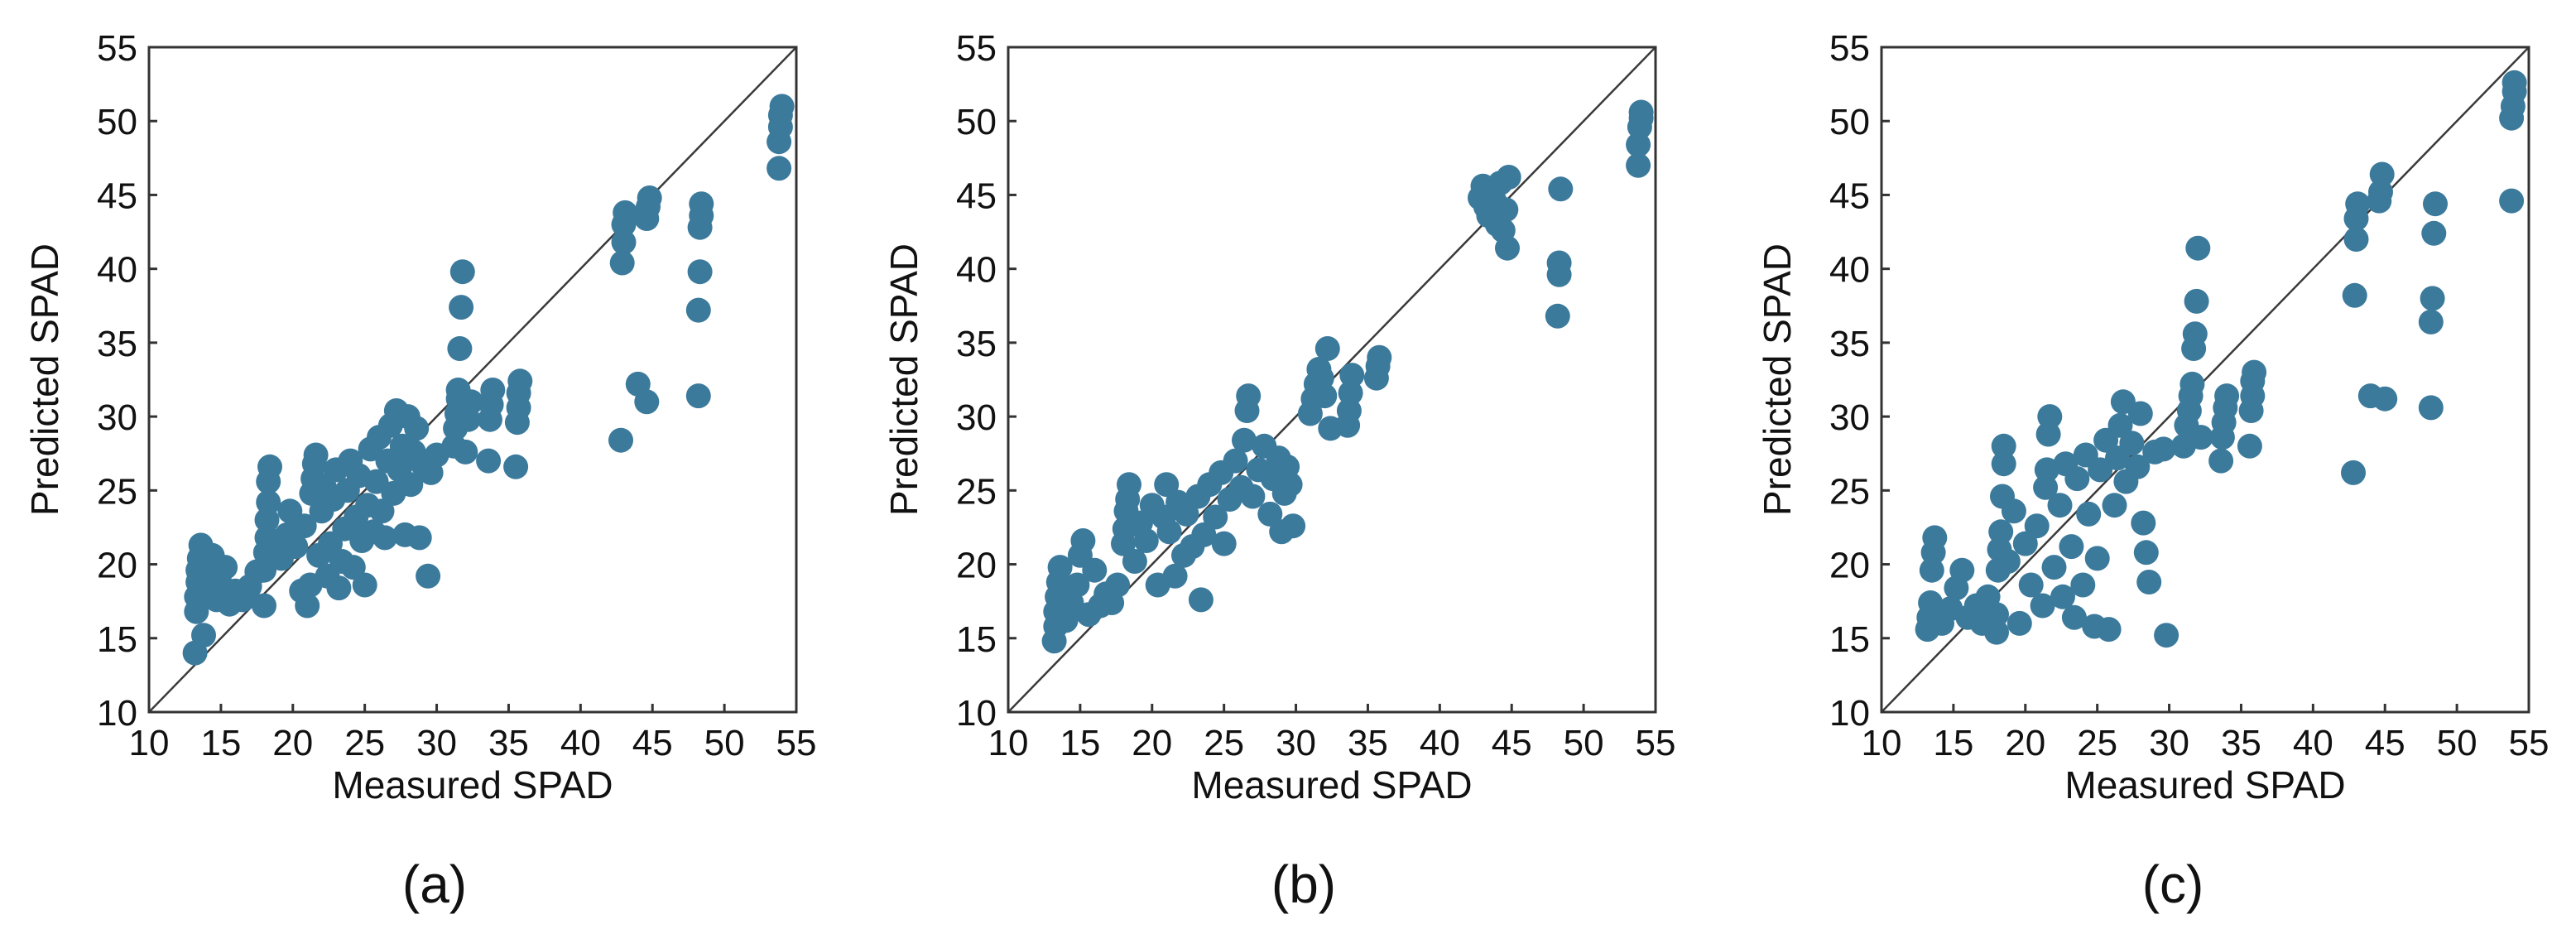  I want to click on x-tick-label: 45, so click(652, 743).